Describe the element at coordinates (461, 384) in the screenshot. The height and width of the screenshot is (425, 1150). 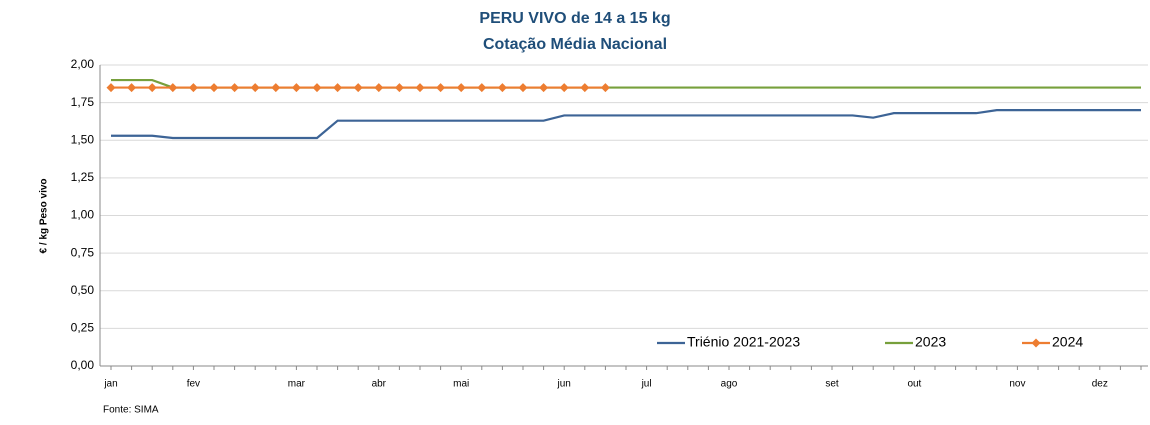
I see `x-tick-label: mai` at that location.